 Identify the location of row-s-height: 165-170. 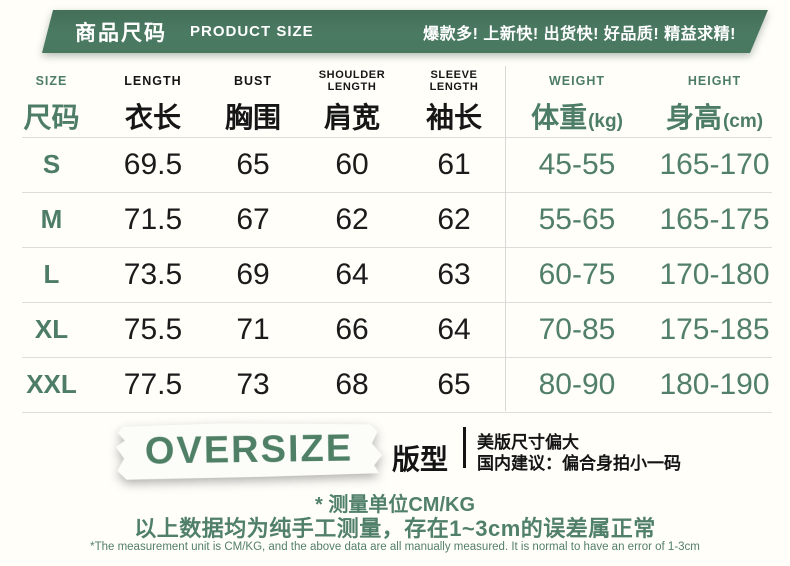
(714, 164).